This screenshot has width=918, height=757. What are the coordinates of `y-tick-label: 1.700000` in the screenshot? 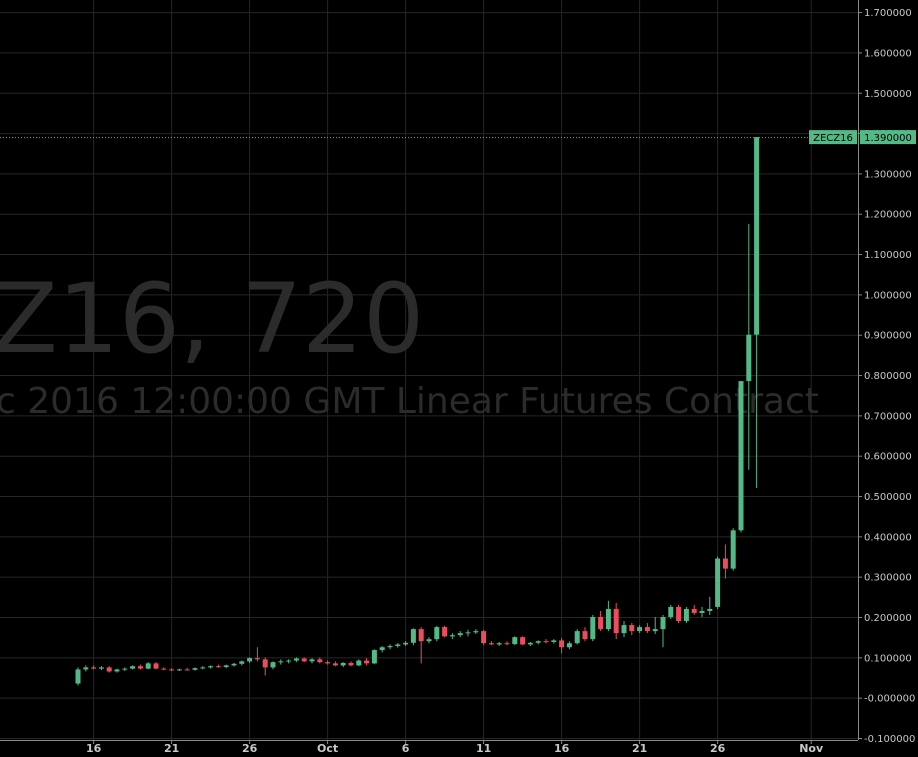 It's located at (888, 13).